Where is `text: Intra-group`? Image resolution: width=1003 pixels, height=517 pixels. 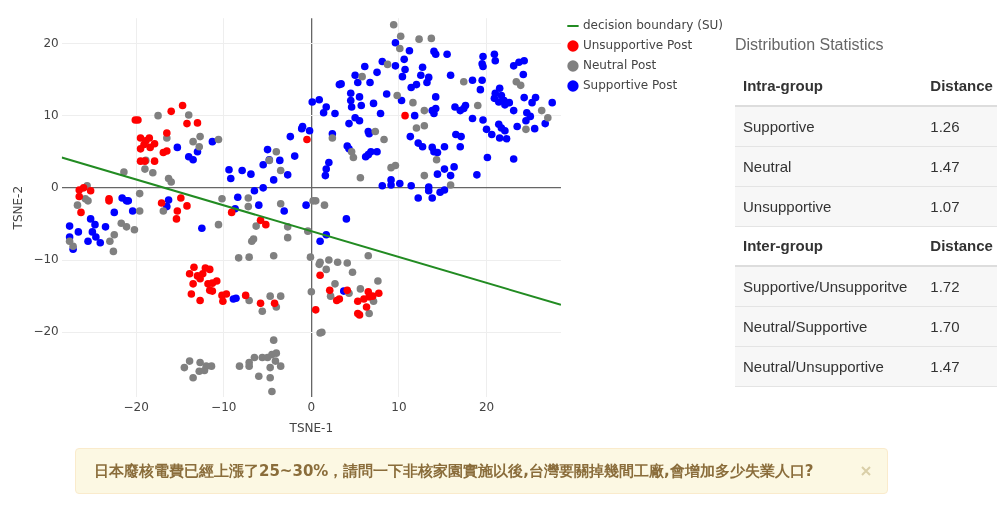
text: Intra-group is located at coordinates (783, 86).